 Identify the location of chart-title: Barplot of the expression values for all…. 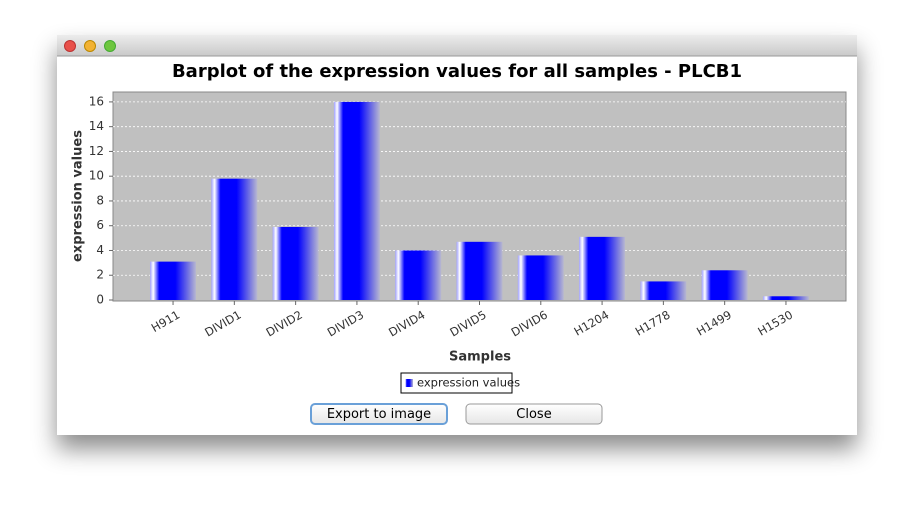
(457, 71).